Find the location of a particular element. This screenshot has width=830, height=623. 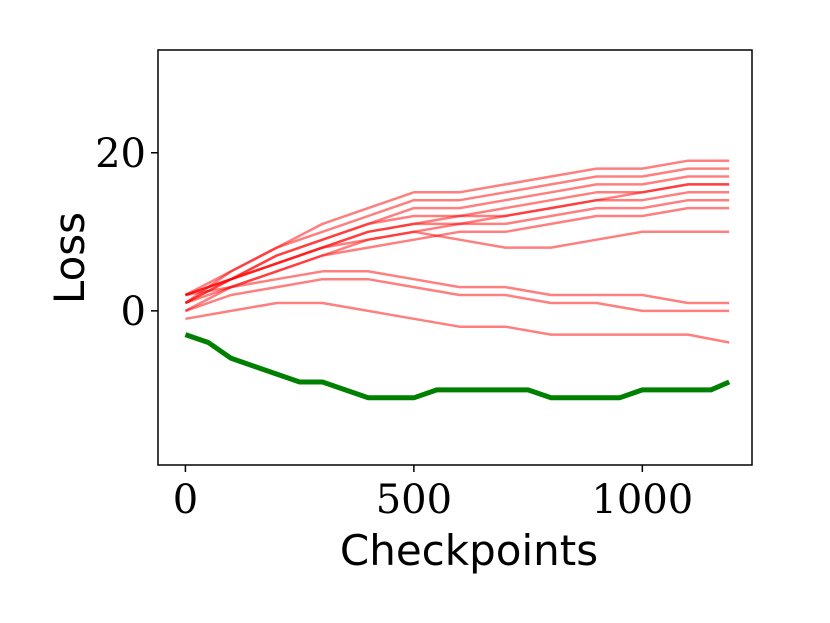

x-tick-label: 500 is located at coordinates (414, 500).